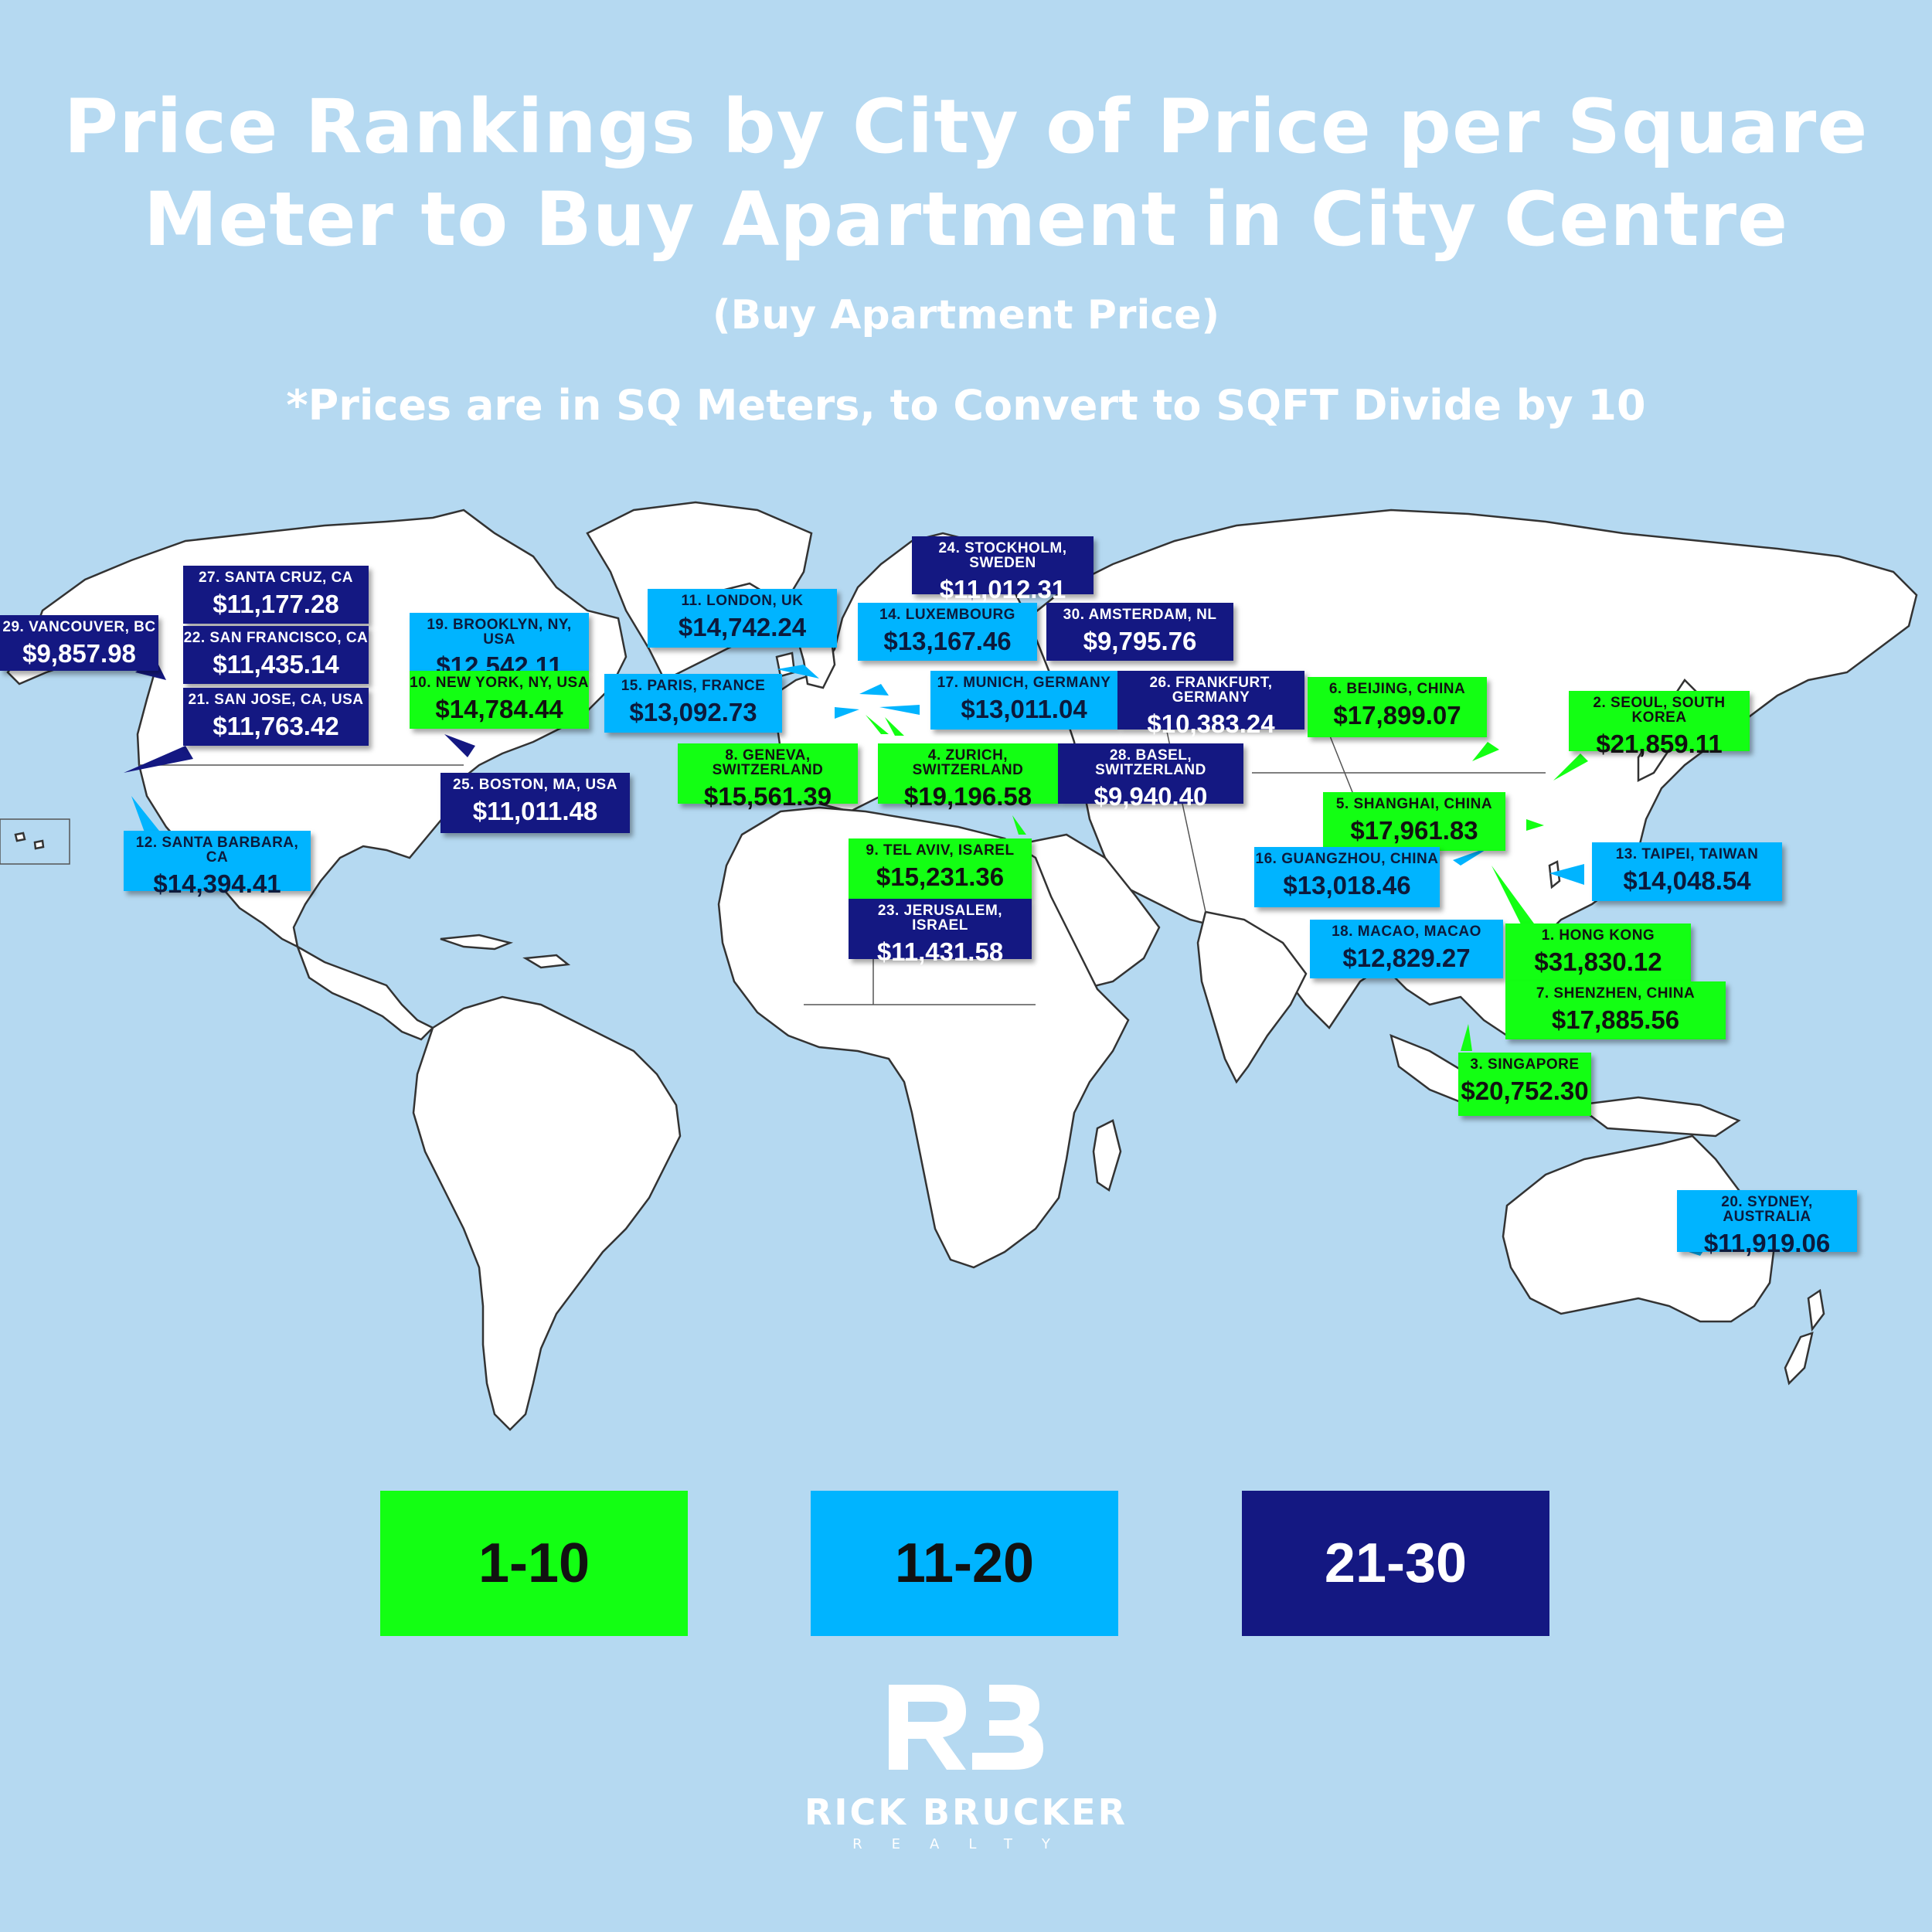 This screenshot has width=1932, height=1932. I want to click on city-price: $19,196.58, so click(968, 797).